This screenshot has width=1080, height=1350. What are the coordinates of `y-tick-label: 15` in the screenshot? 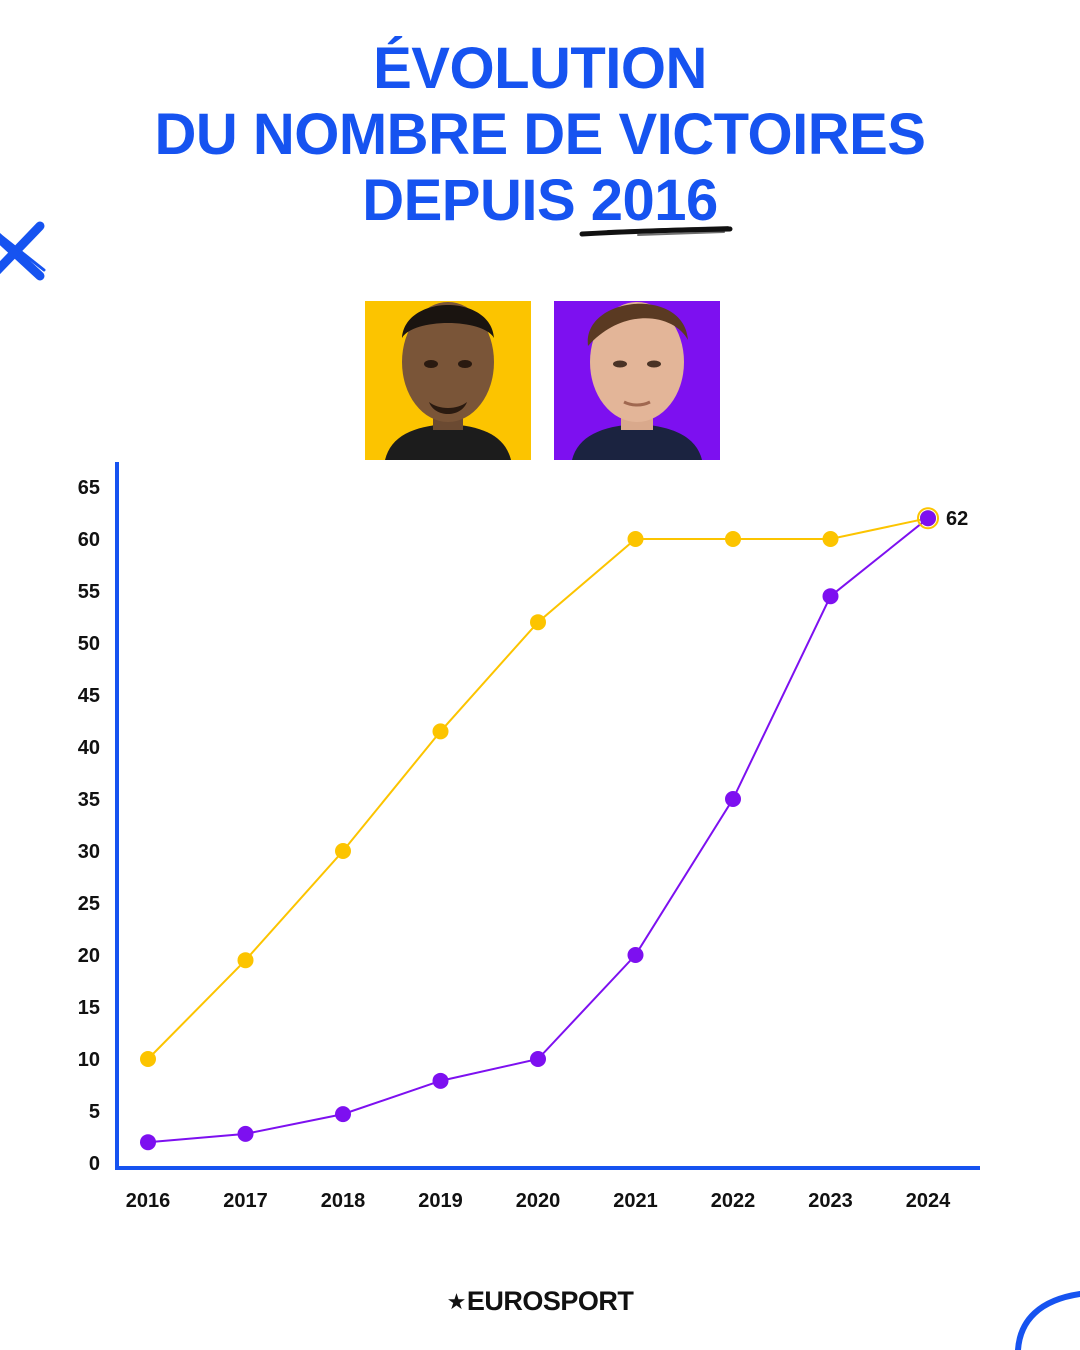 It's located at (89, 1008).